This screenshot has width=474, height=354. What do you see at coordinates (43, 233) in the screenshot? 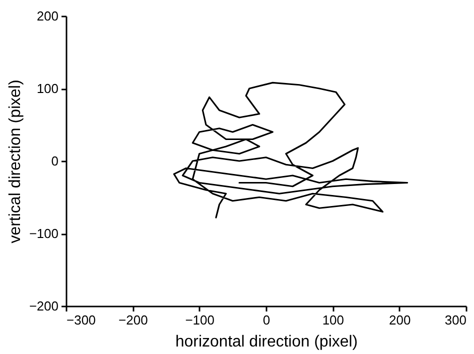
I see `y-tick-label: −100` at bounding box center [43, 233].